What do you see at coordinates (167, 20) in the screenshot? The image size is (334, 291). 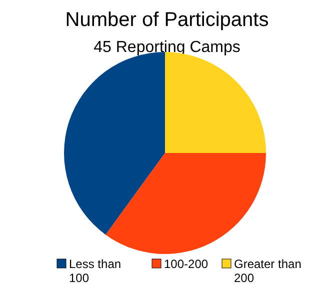 I see `chart-title: Number of Participants` at bounding box center [167, 20].